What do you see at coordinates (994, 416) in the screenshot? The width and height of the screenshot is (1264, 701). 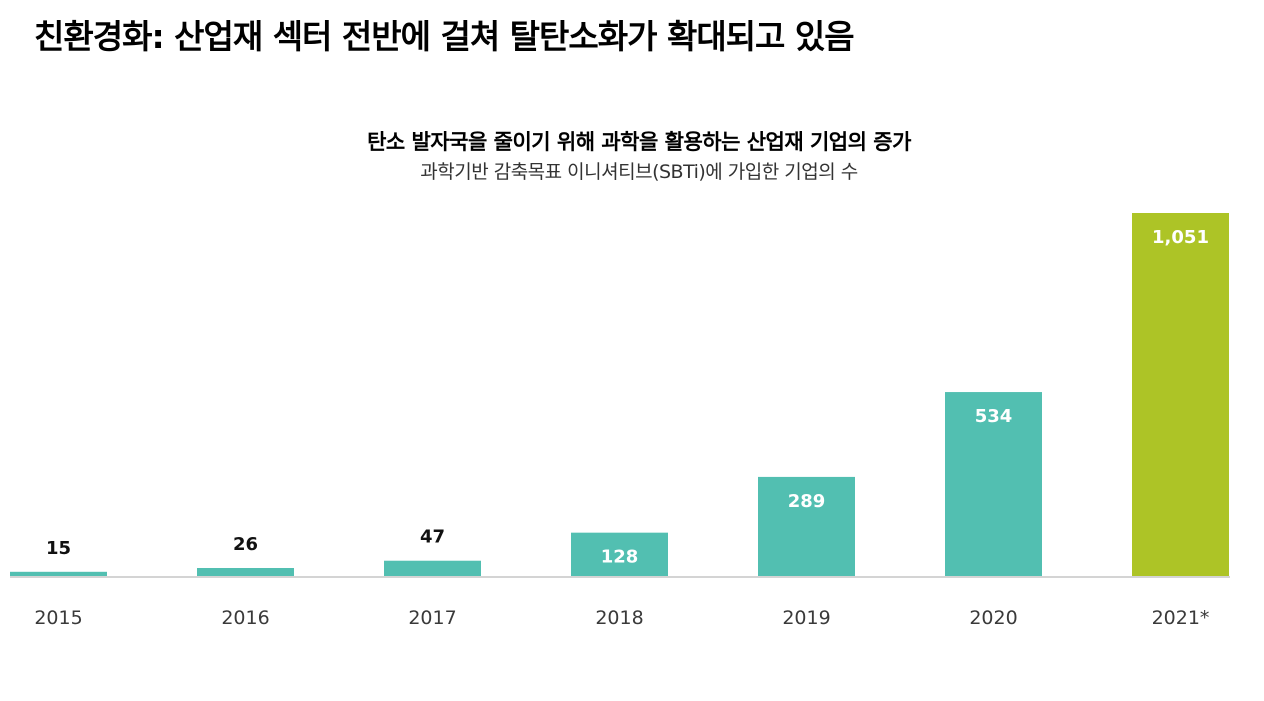 I see `value-label-2020: 534` at bounding box center [994, 416].